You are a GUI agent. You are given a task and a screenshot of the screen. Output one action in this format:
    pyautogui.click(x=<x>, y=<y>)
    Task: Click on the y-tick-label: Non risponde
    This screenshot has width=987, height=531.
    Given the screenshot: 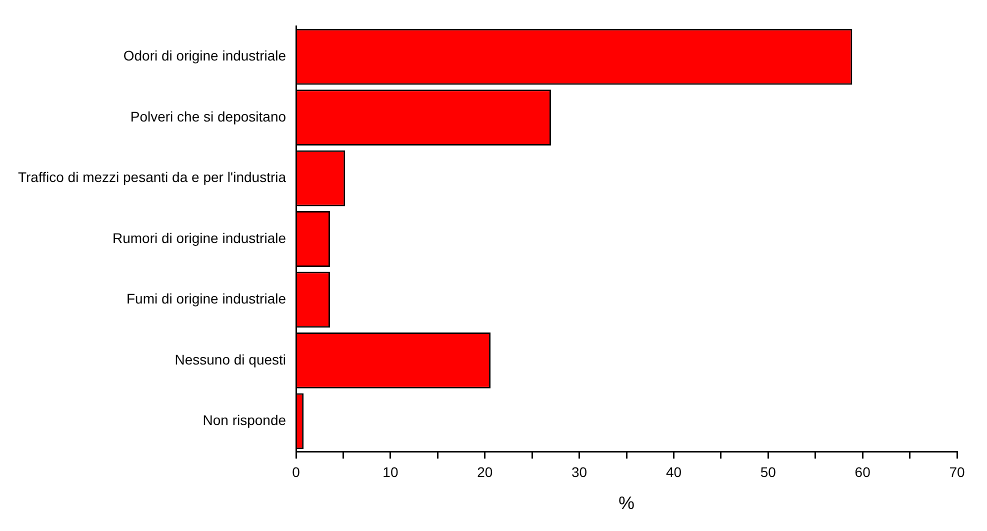 What is the action you would take?
    pyautogui.click(x=244, y=420)
    